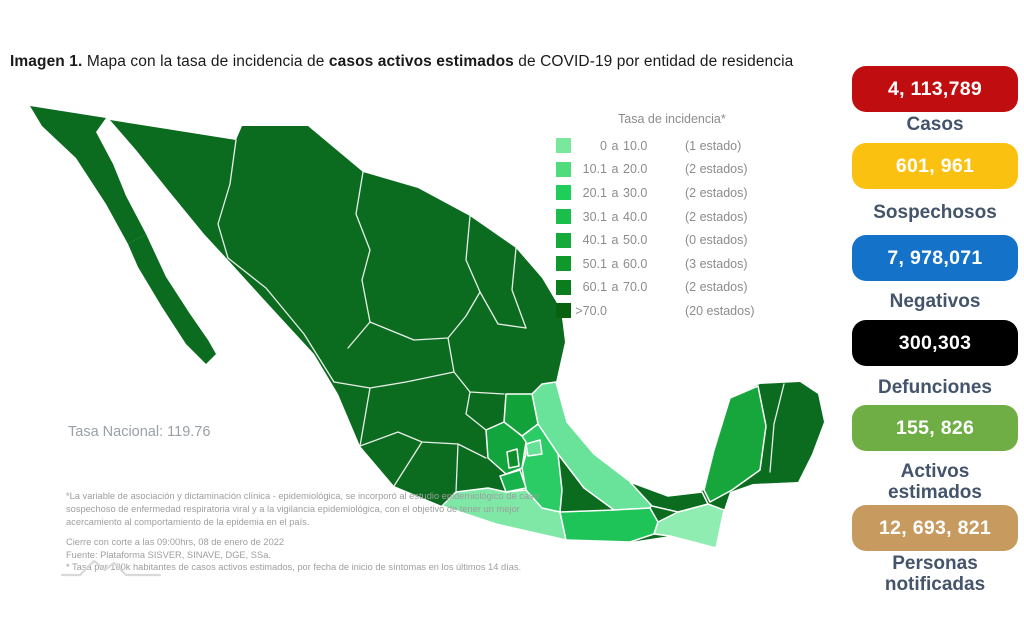 This screenshot has width=1024, height=640. I want to click on legend-row: 30.1 a 40.0 (2 estados), so click(673, 217).